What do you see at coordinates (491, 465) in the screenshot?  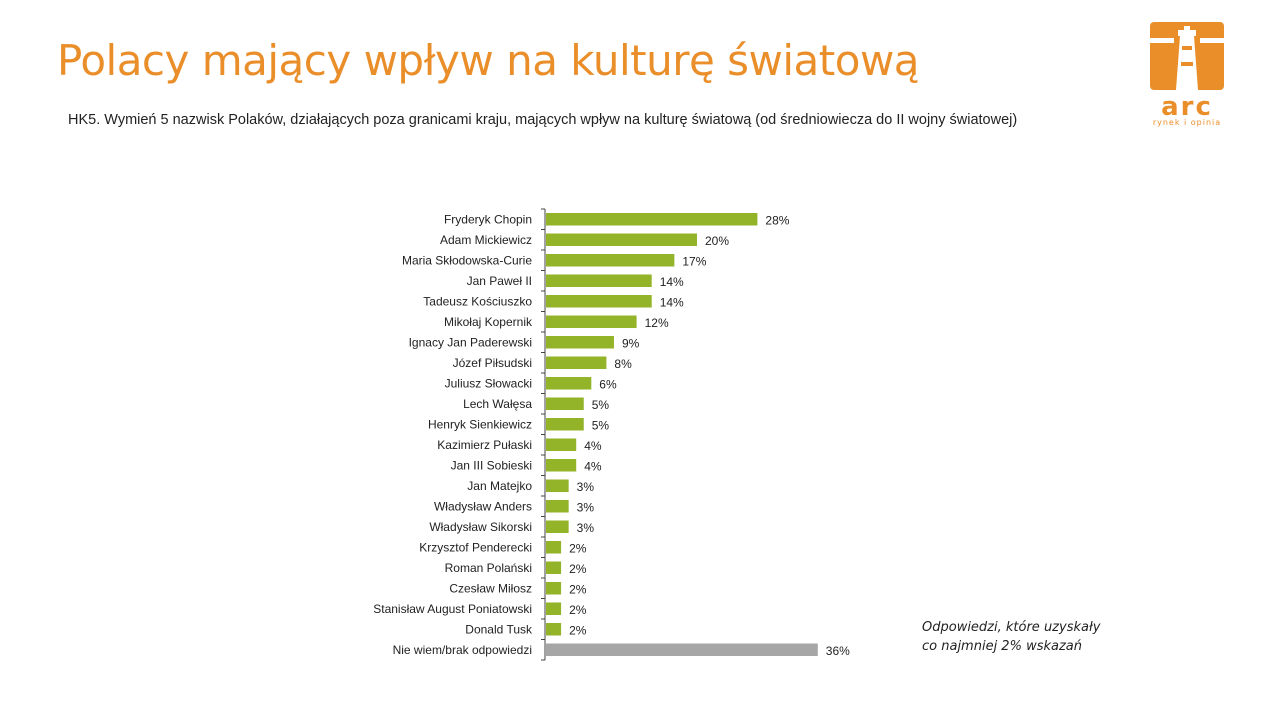 I see `category-label: Jan III Sobieski` at bounding box center [491, 465].